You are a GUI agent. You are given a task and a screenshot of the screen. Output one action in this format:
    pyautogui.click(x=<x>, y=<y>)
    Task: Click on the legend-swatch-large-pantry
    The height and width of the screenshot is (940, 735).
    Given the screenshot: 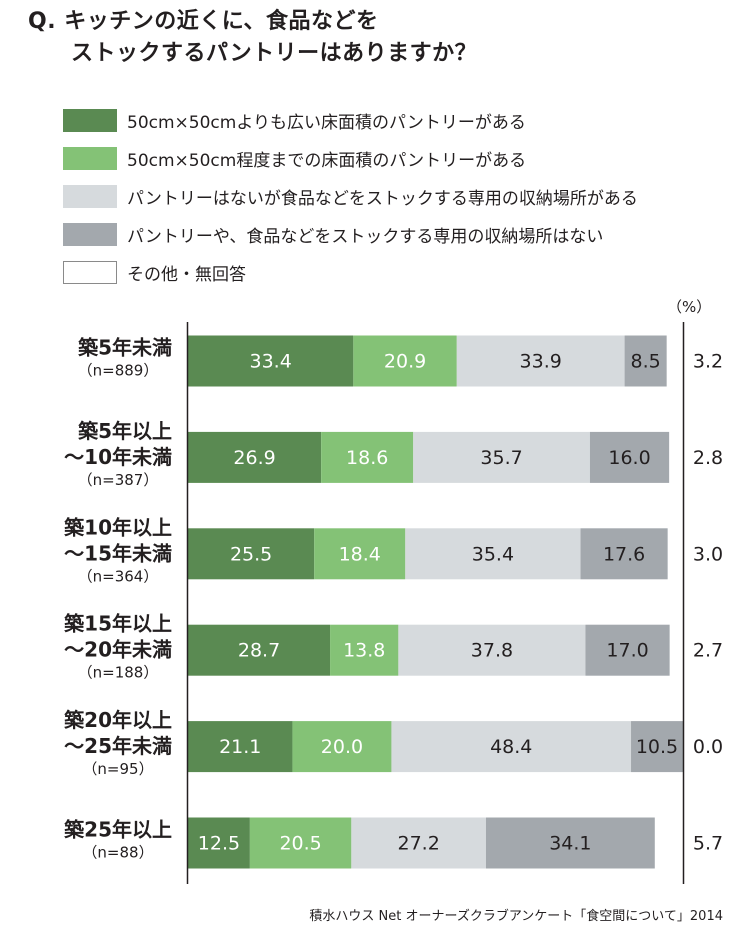 What is the action you would take?
    pyautogui.click(x=90, y=120)
    